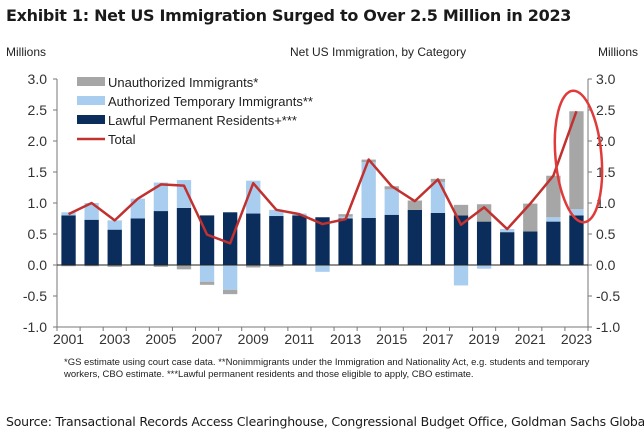 This screenshot has width=644, height=435. I want to click on y-tick-label-right: 2.5, so click(606, 110).